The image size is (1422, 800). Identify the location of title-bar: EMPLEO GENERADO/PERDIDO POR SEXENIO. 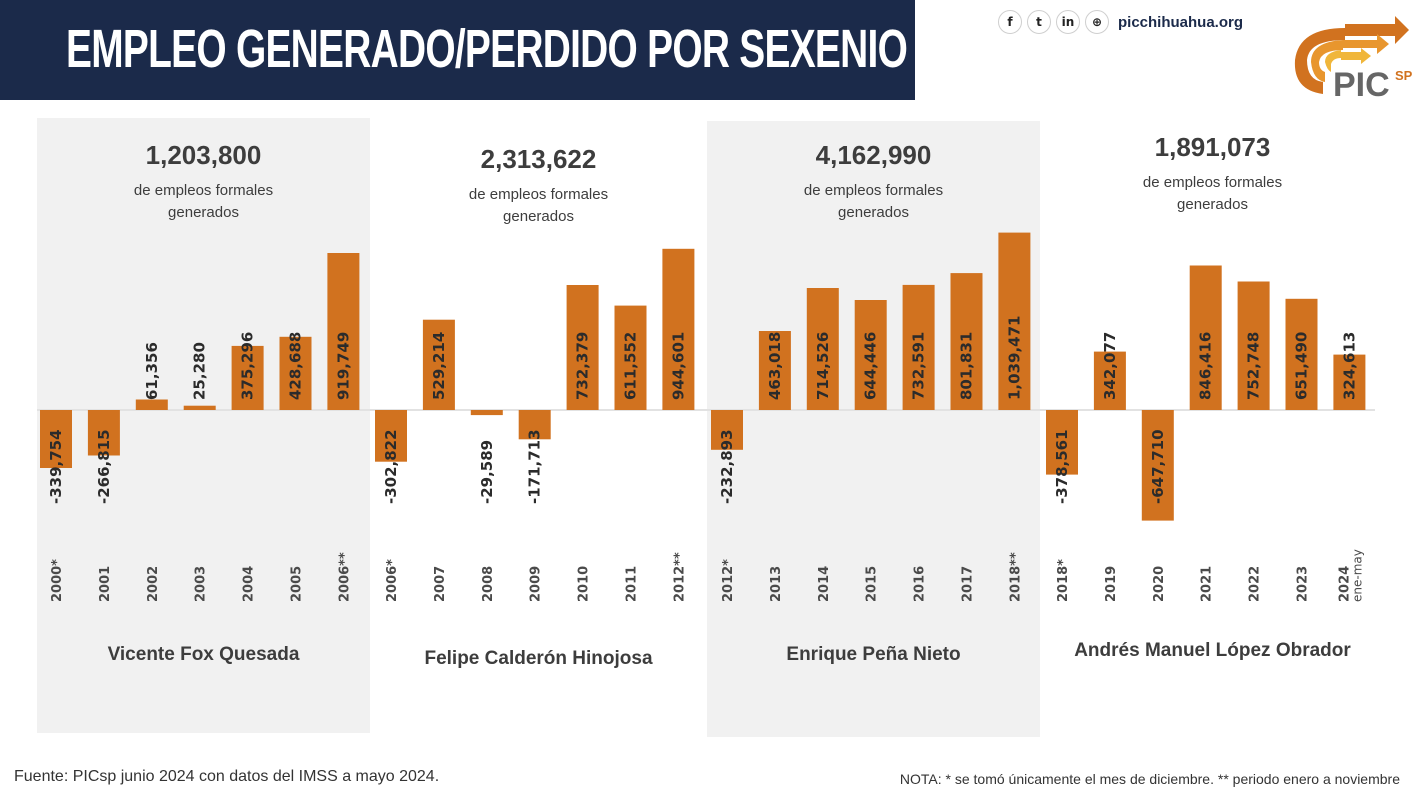
(457, 50).